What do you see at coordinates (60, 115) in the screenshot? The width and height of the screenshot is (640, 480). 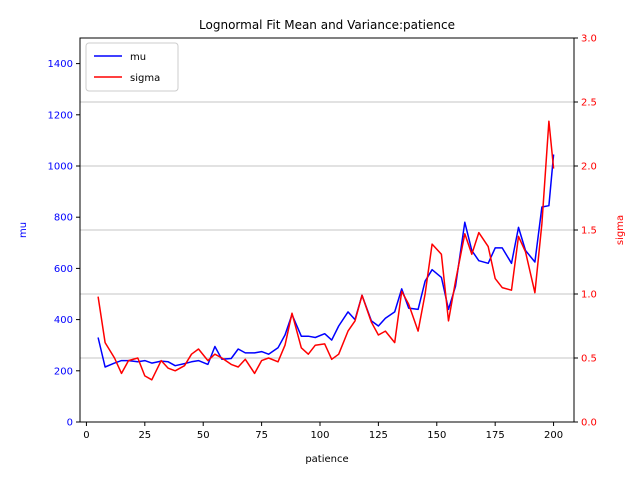 I see `y-left-tick-label-6: 1200` at bounding box center [60, 115].